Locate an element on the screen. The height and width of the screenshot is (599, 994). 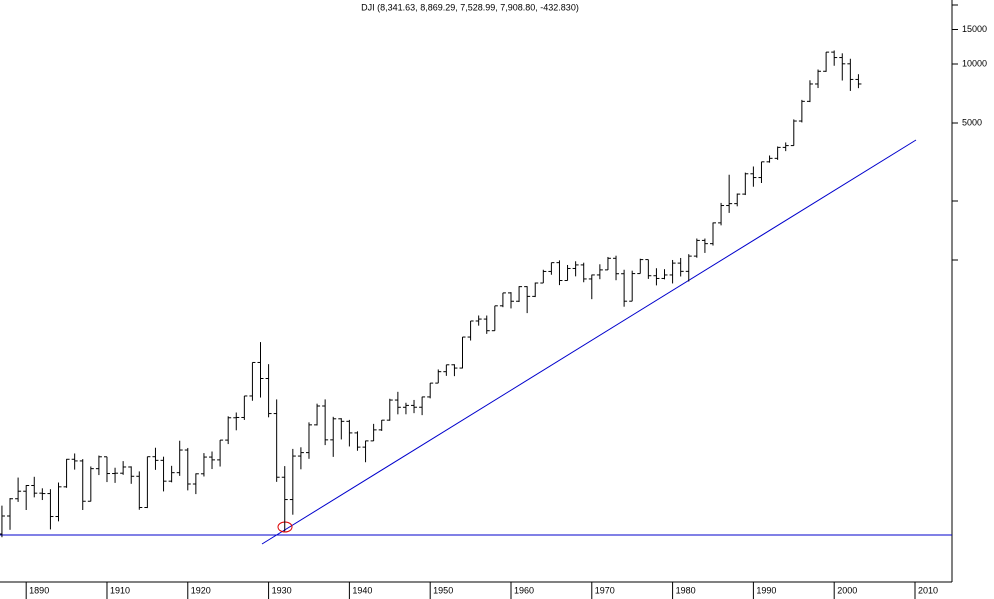
x-tick-label: 1940 is located at coordinates (362, 590).